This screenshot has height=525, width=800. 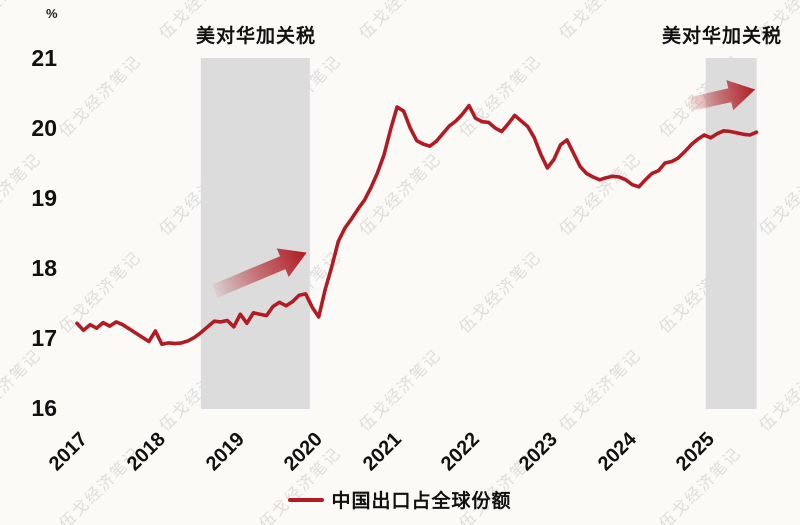 I want to click on y-tick-label: 20, so click(x=44, y=128).